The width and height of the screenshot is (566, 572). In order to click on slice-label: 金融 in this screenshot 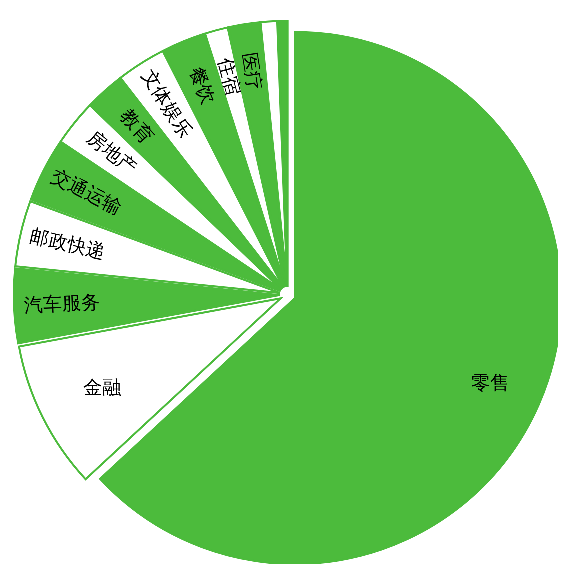, I will do `click(103, 388)`.